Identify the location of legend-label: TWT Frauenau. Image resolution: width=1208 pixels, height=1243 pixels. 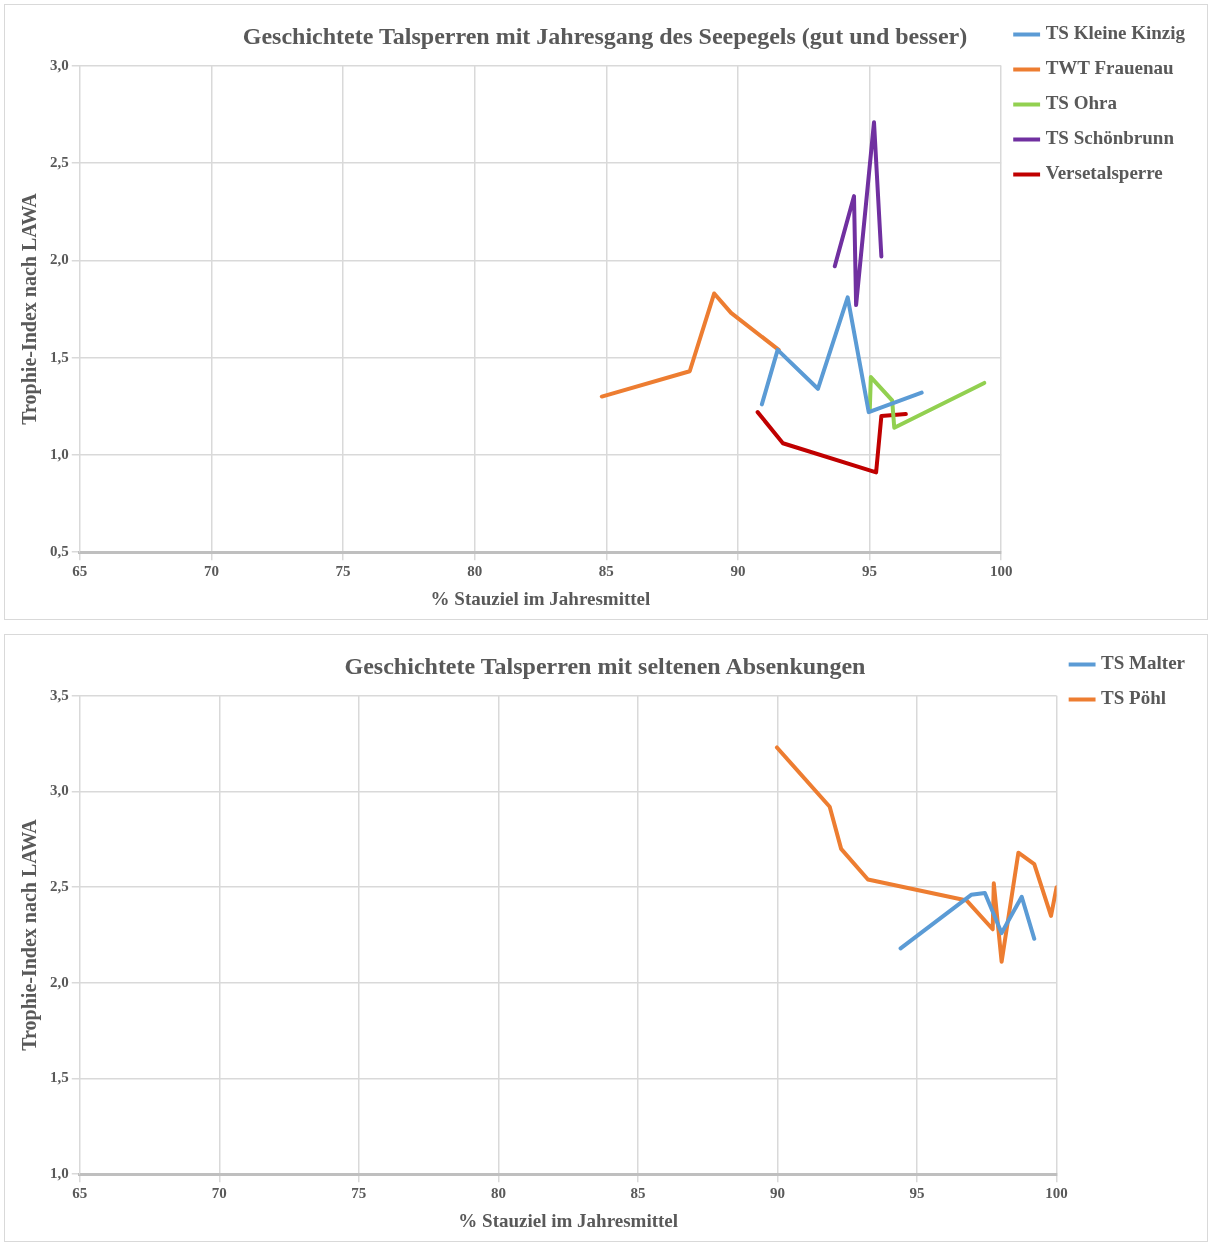
(1110, 68).